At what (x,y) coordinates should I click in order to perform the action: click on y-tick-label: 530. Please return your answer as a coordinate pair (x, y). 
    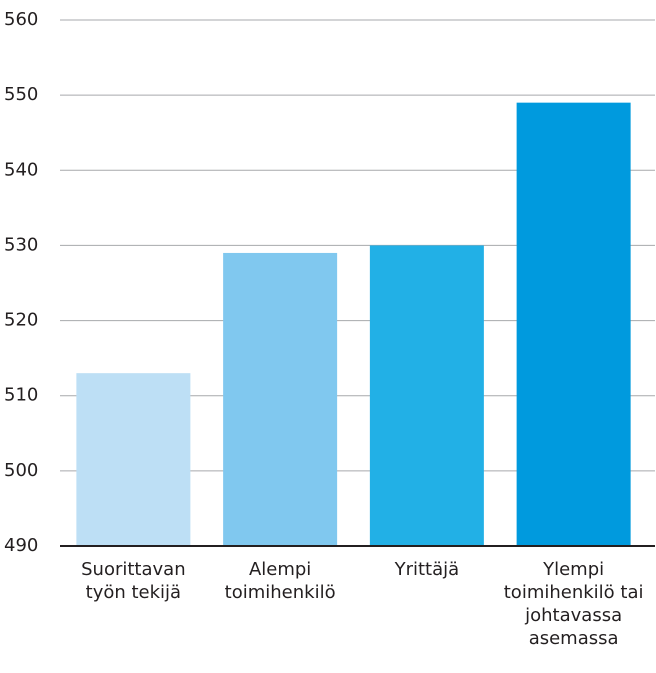
    Looking at the image, I should click on (21, 244).